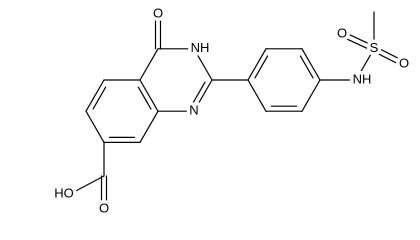 This screenshot has width=420, height=240. I want to click on atom-label: N, so click(193, 110).